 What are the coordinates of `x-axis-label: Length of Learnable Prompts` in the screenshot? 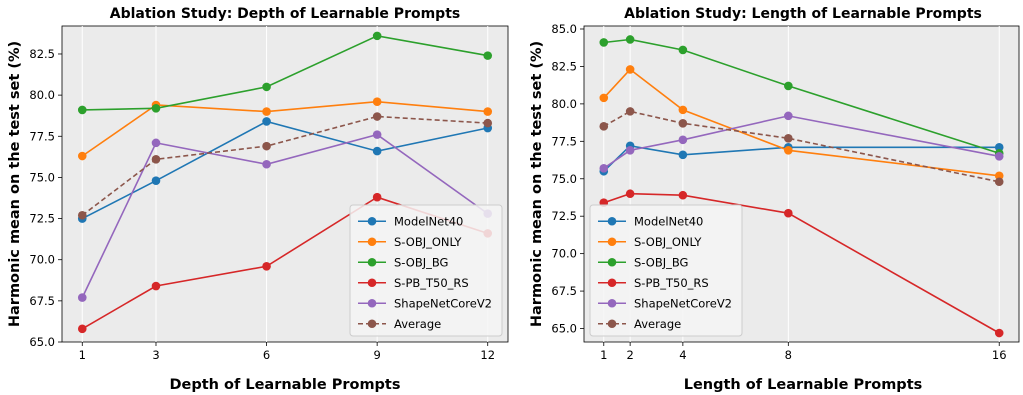 It's located at (803, 385).